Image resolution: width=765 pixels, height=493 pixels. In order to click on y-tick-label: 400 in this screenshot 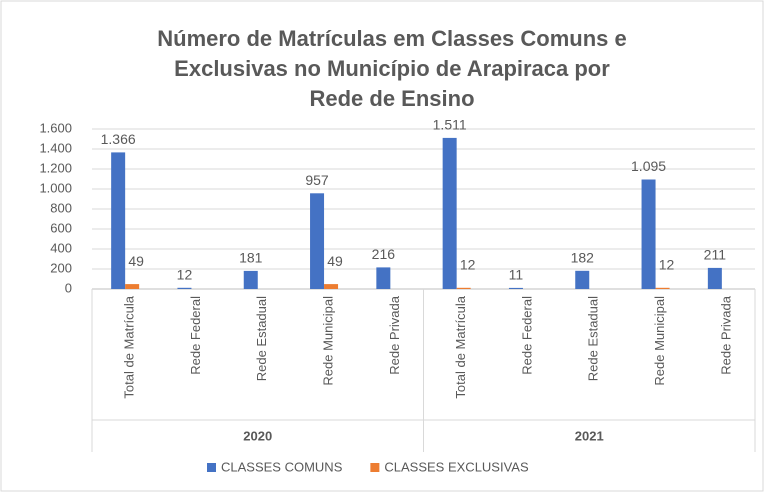, I will do `click(61, 247)`.